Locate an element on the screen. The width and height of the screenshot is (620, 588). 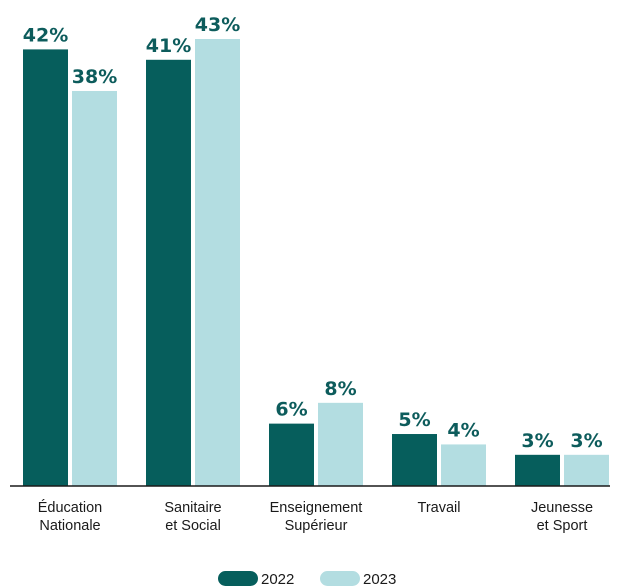
value-label-2023-0: 38% is located at coordinates (94, 77).